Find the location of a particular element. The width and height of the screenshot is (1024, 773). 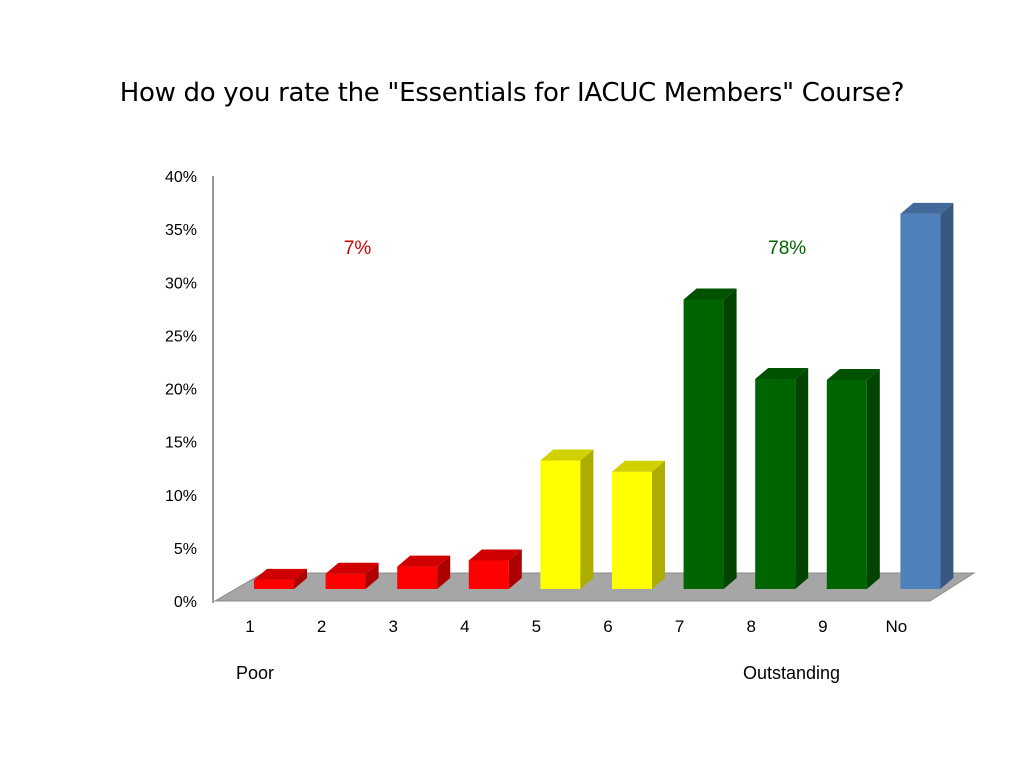

x-tick-label: 7 is located at coordinates (679, 626).